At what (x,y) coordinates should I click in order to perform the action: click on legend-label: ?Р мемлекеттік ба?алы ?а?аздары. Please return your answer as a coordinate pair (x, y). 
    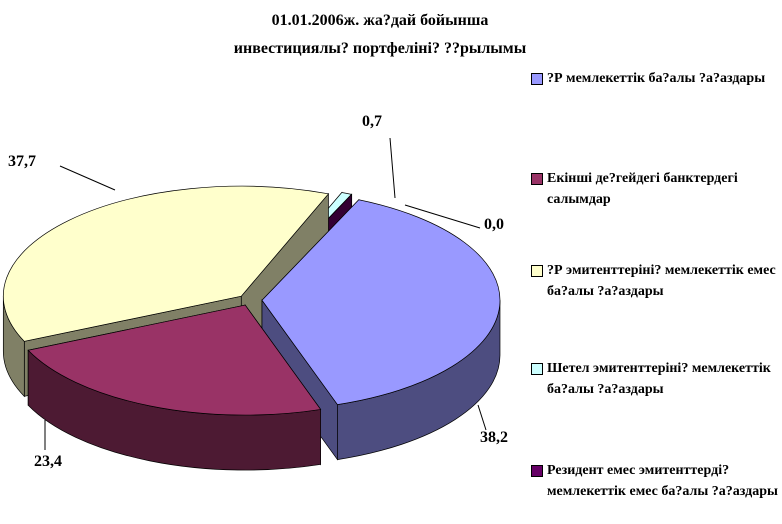
    Looking at the image, I should click on (656, 78).